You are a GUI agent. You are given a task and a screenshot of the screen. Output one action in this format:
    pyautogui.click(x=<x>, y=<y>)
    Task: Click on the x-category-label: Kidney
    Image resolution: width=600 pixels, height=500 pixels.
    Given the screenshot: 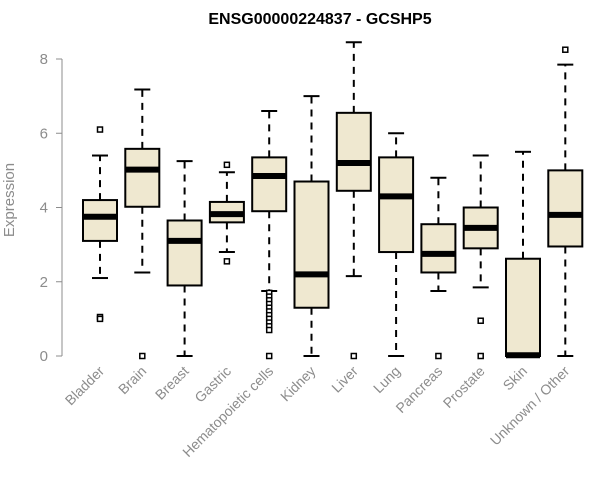 What is the action you would take?
    pyautogui.click(x=298, y=384)
    